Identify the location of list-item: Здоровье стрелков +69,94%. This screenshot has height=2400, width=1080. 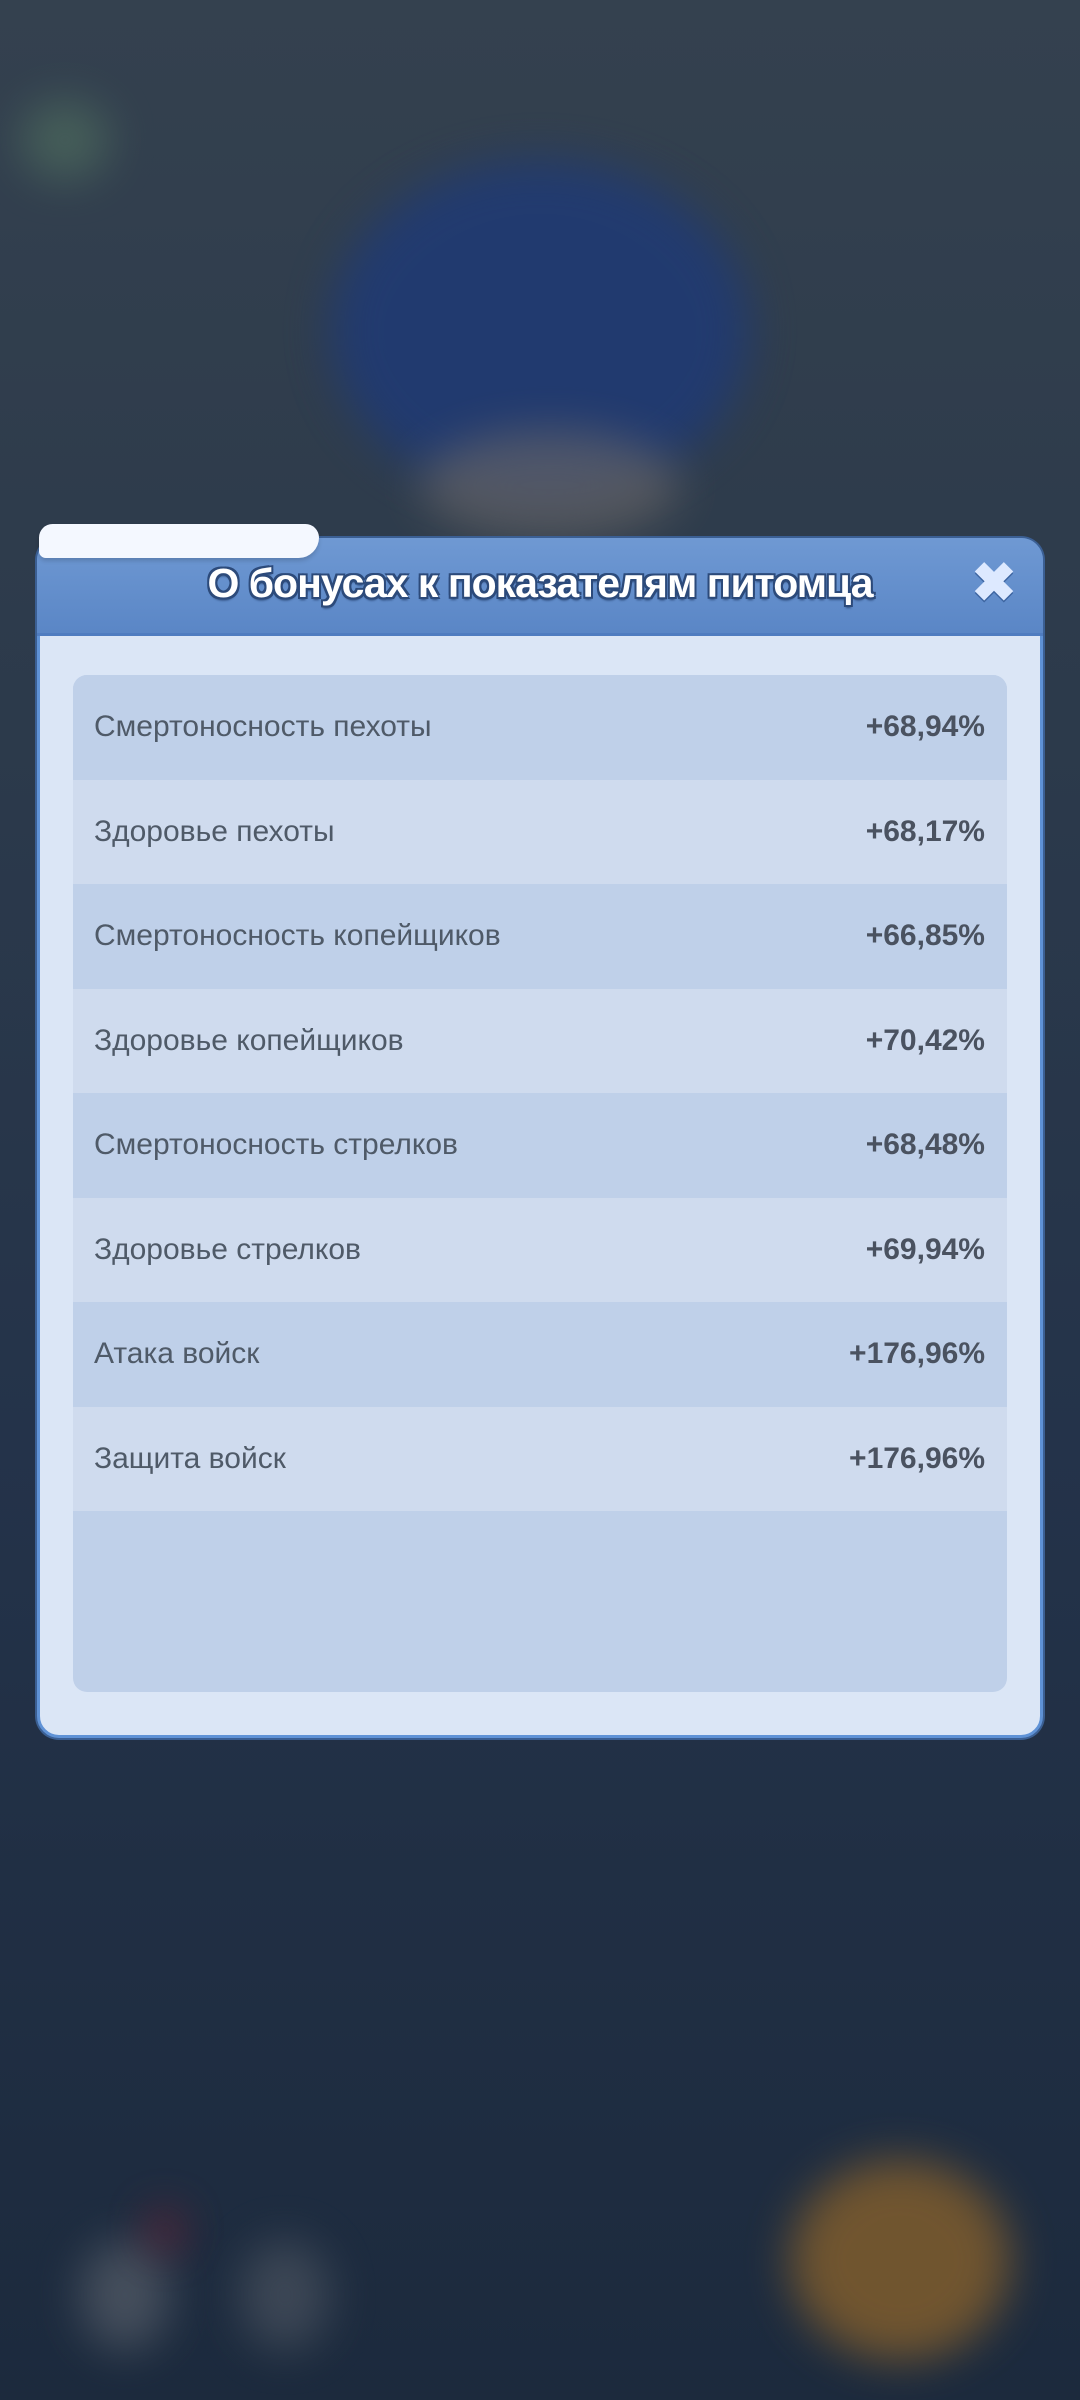
(540, 1249).